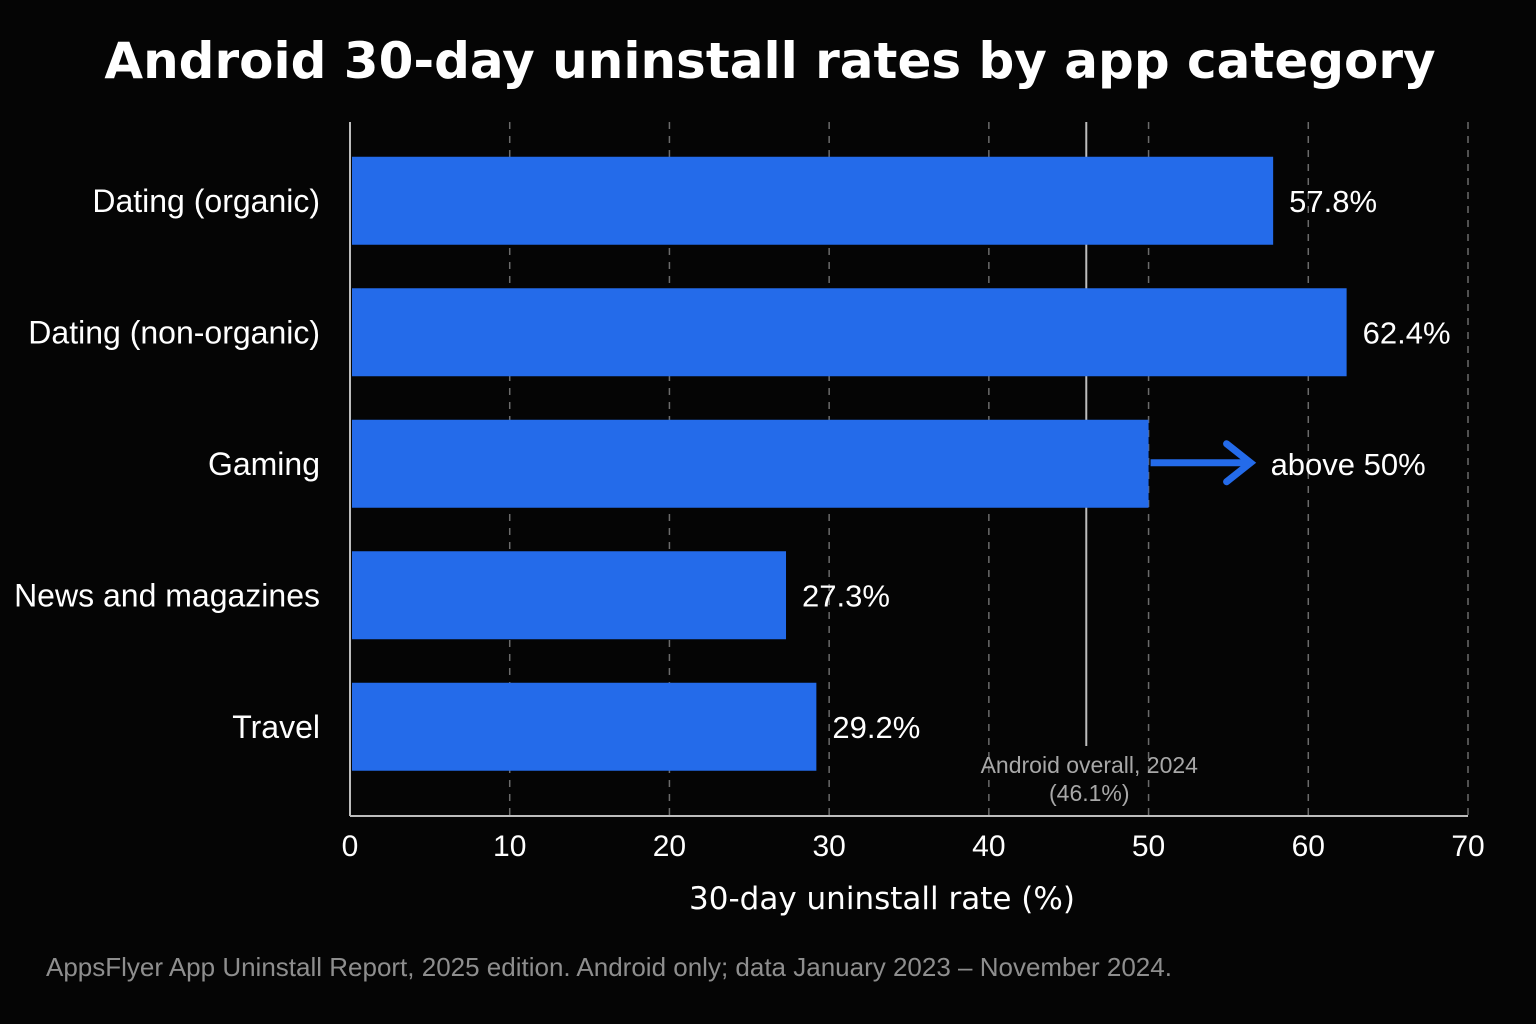 The height and width of the screenshot is (1024, 1536). I want to click on x-tick-label-30: 30, so click(828, 846).